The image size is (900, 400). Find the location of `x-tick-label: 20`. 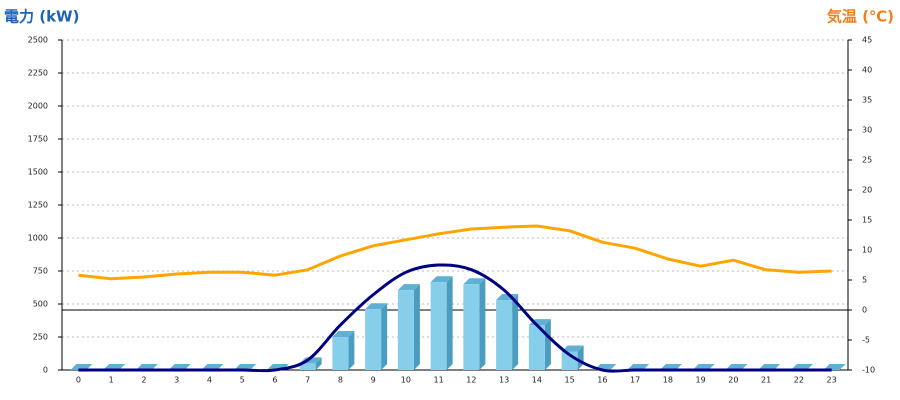

x-tick-label: 20 is located at coordinates (733, 380).